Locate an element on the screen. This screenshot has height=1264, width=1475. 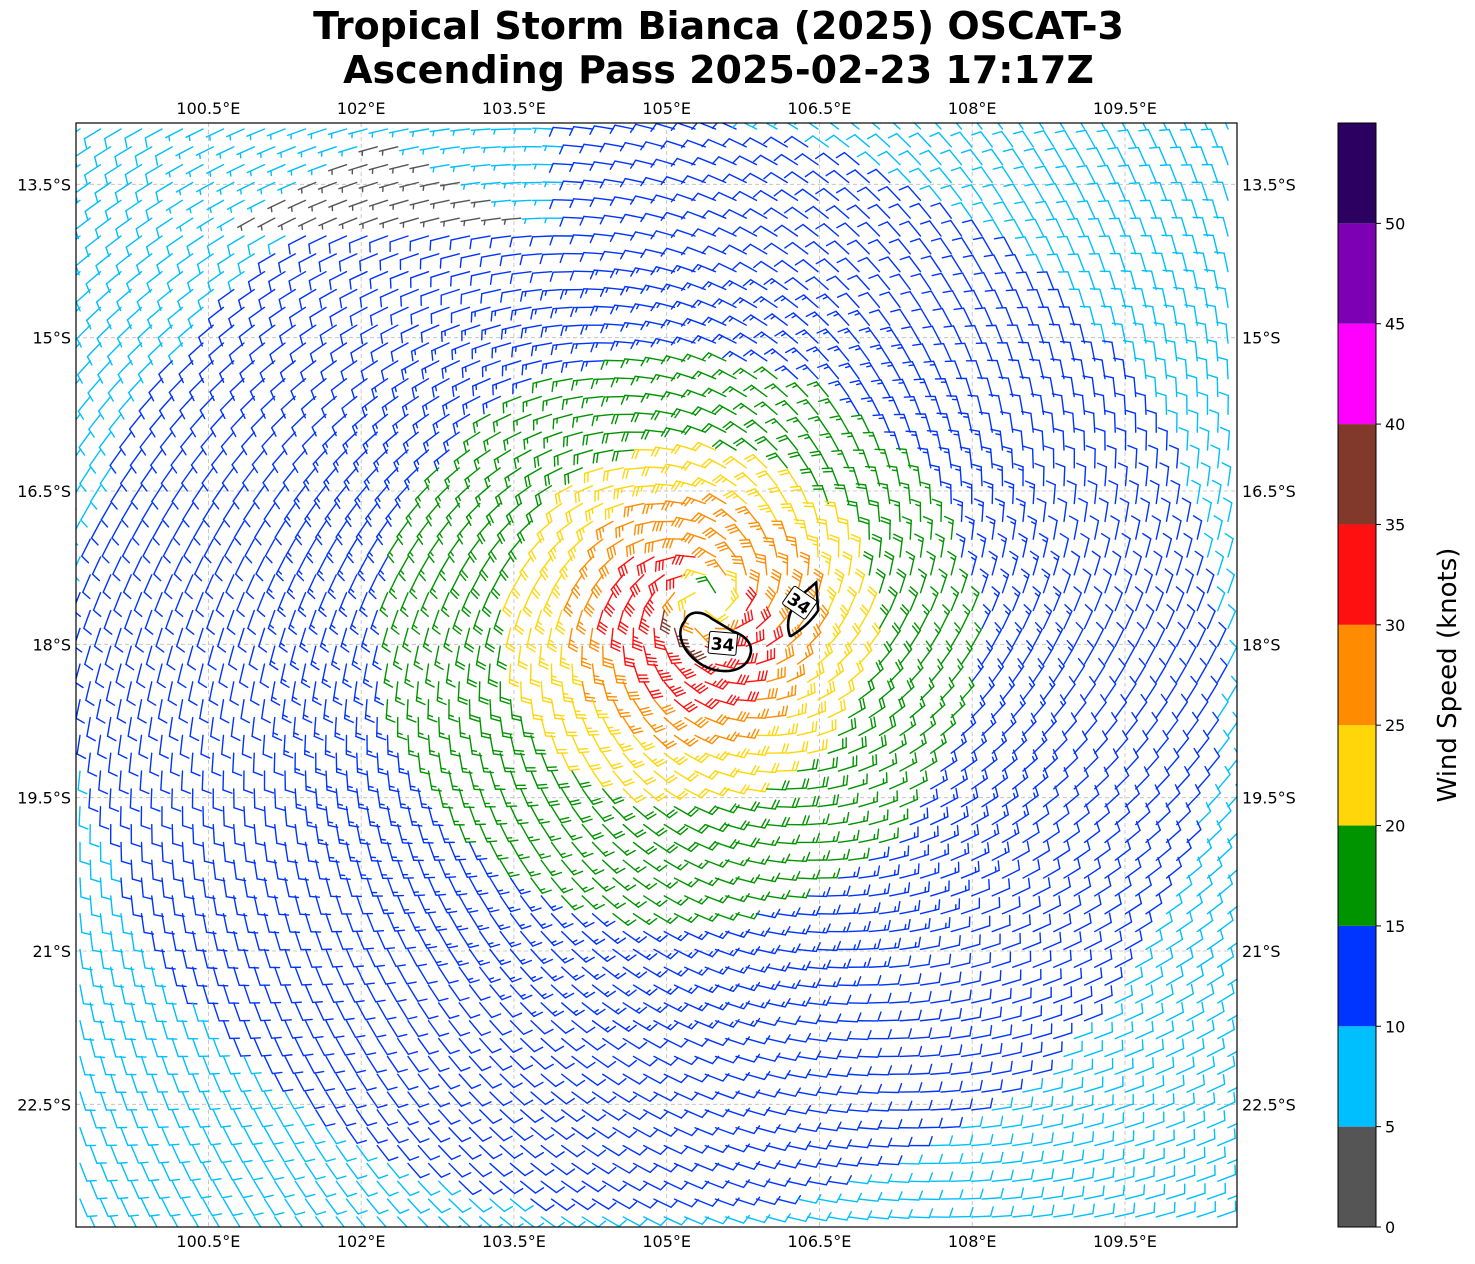
colorbar-bin is located at coordinates (1357, 675).